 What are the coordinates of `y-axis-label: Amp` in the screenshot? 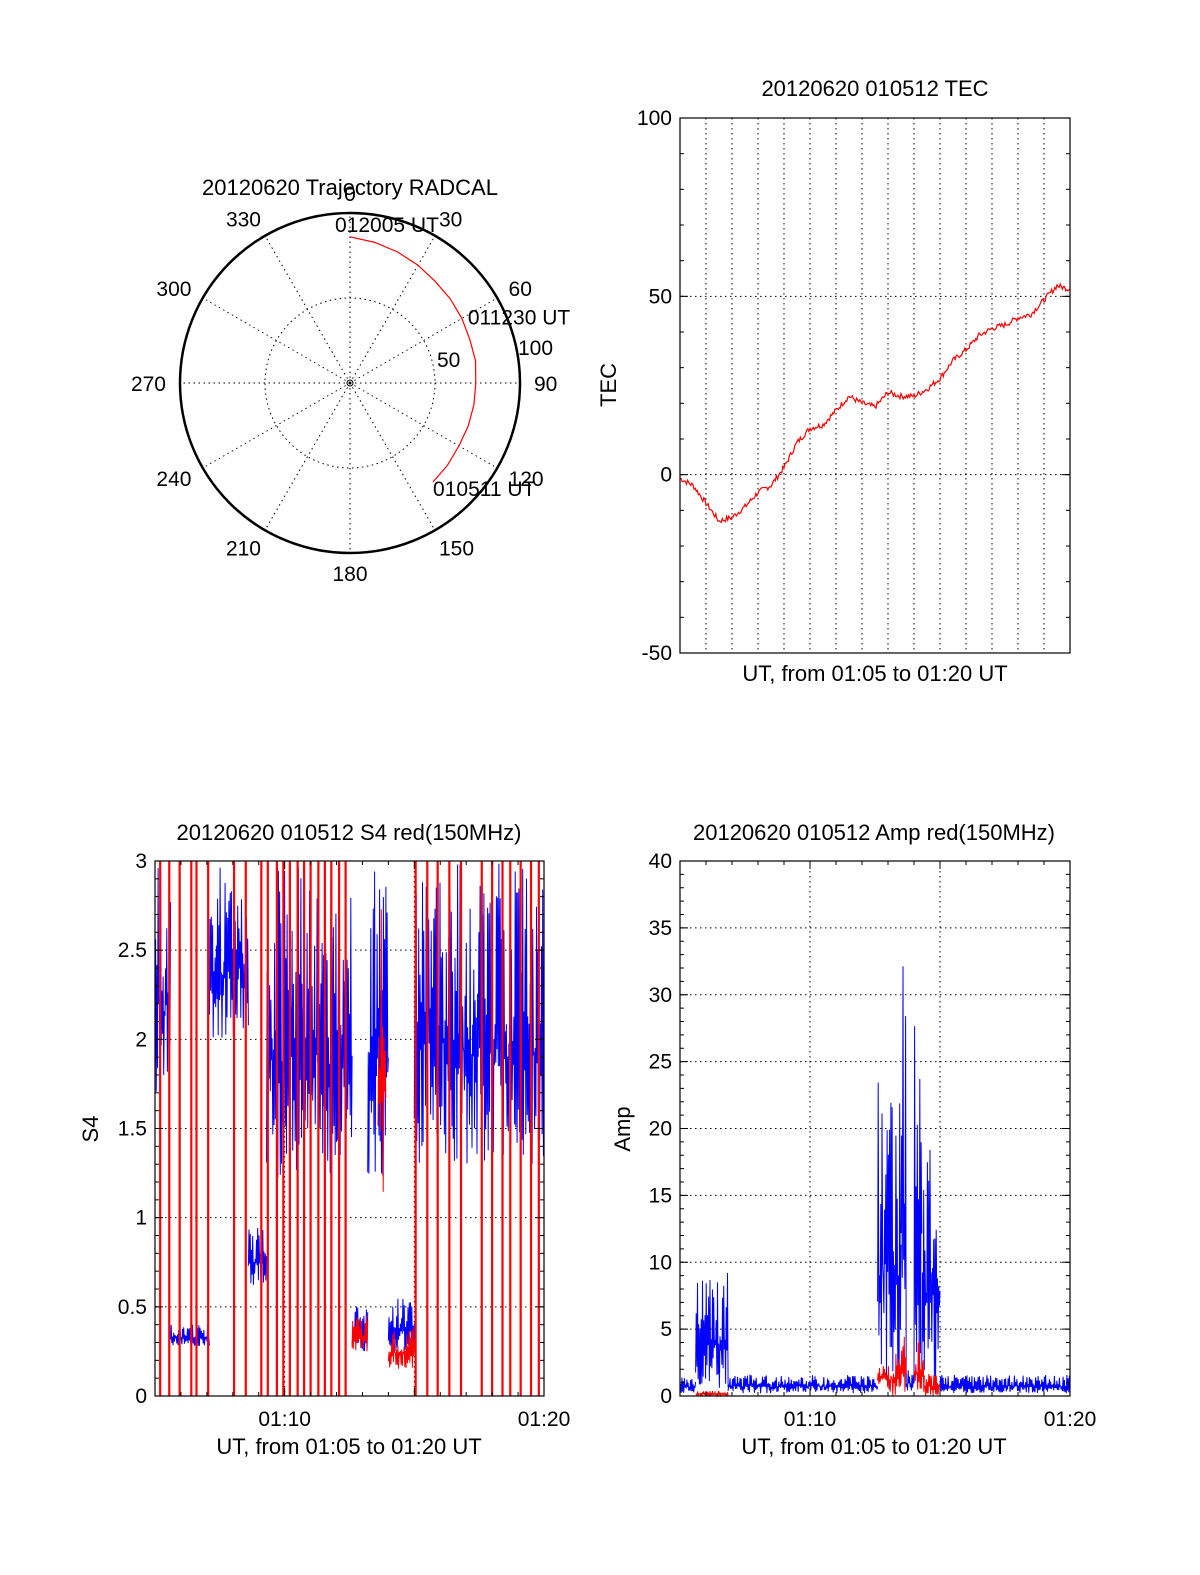 It's located at (622, 1128).